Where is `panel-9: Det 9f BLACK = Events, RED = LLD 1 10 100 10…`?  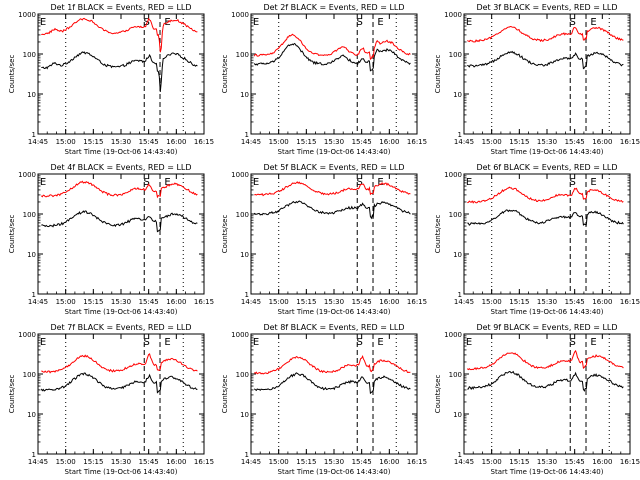 panel-9: Det 9f BLACK = Events, RED = LLD 1 10 100 10… is located at coordinates (537, 399).